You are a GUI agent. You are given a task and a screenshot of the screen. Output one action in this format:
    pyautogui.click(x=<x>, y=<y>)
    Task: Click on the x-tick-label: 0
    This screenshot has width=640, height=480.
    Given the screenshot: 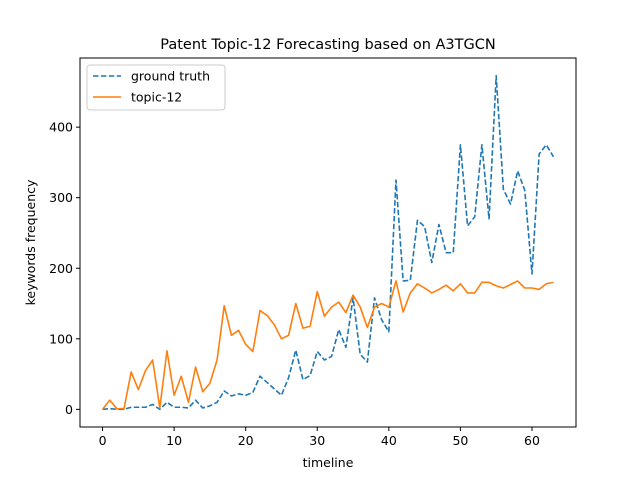 What is the action you would take?
    pyautogui.click(x=103, y=440)
    